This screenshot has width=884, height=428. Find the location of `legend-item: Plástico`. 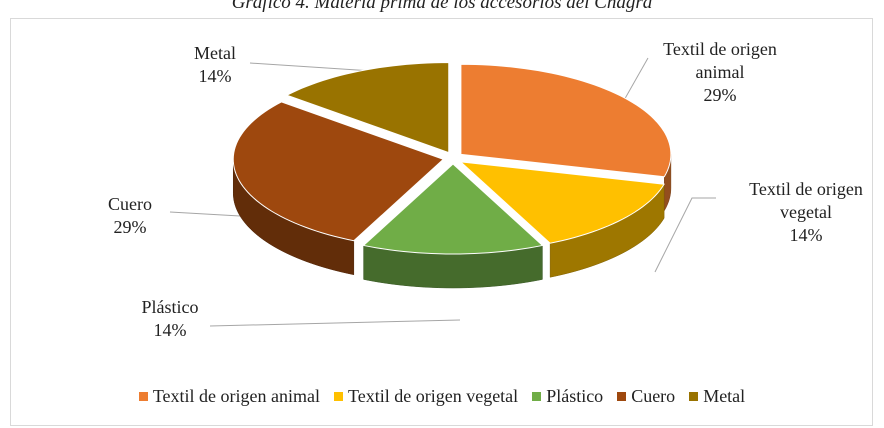

legend-item: Plástico is located at coordinates (567, 396).